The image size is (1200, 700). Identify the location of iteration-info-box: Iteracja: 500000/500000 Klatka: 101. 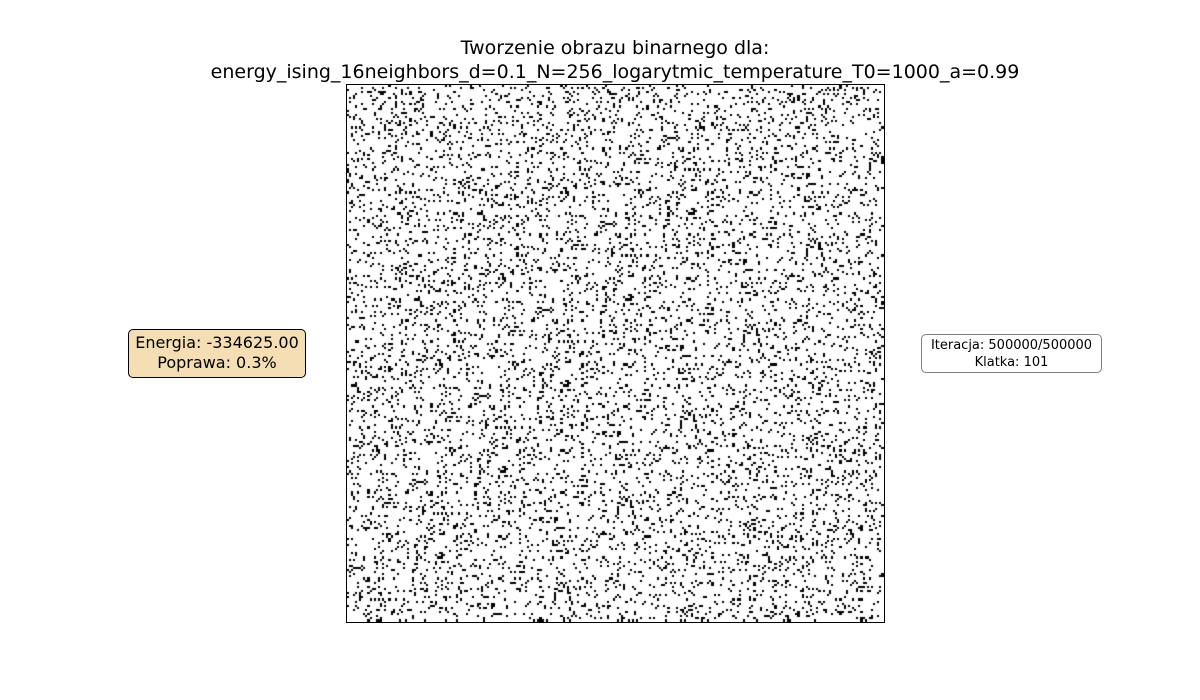
(1011, 353).